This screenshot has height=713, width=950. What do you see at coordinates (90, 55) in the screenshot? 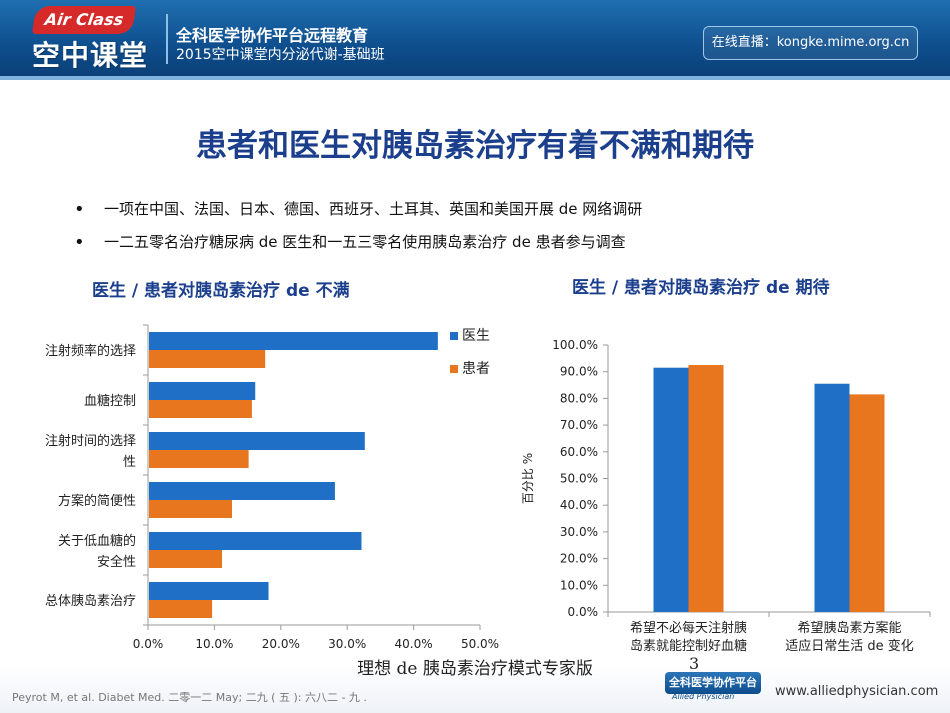
I see `logo-chinese-text: 空中课堂` at bounding box center [90, 55].